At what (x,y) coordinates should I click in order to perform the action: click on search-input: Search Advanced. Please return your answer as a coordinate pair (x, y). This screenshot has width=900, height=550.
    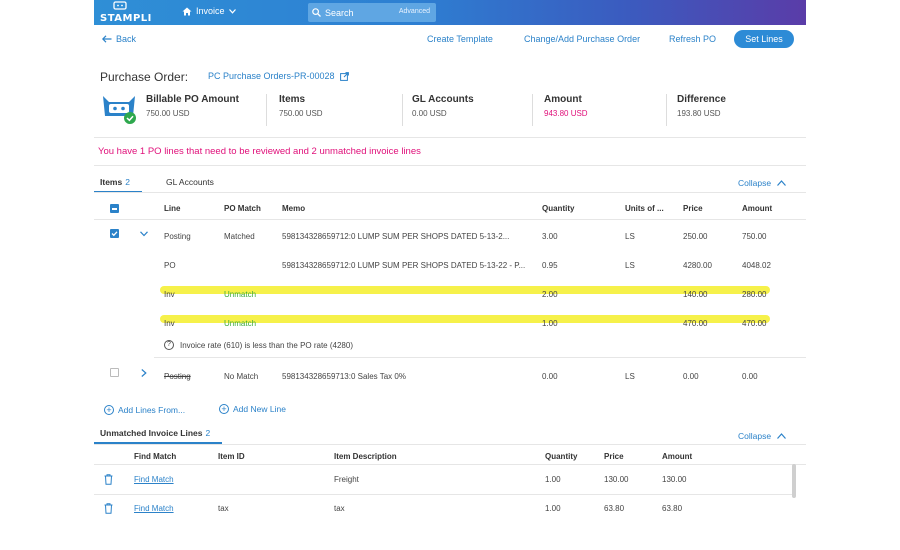
    Looking at the image, I should click on (372, 12).